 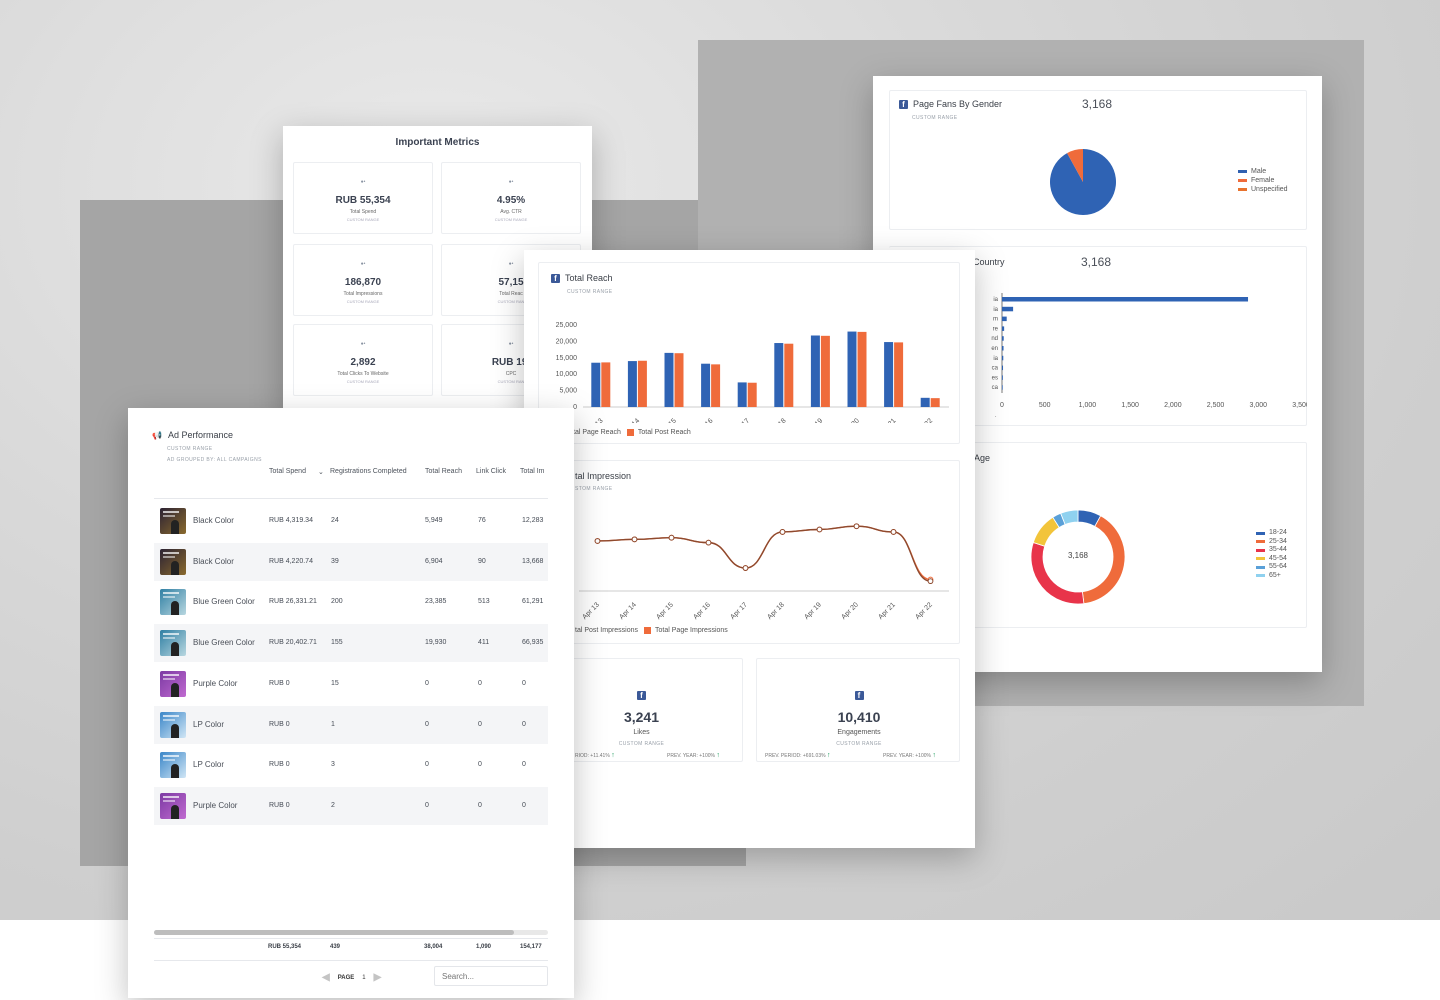 What do you see at coordinates (589, 278) in the screenshot?
I see `reach-title: Total Reach` at bounding box center [589, 278].